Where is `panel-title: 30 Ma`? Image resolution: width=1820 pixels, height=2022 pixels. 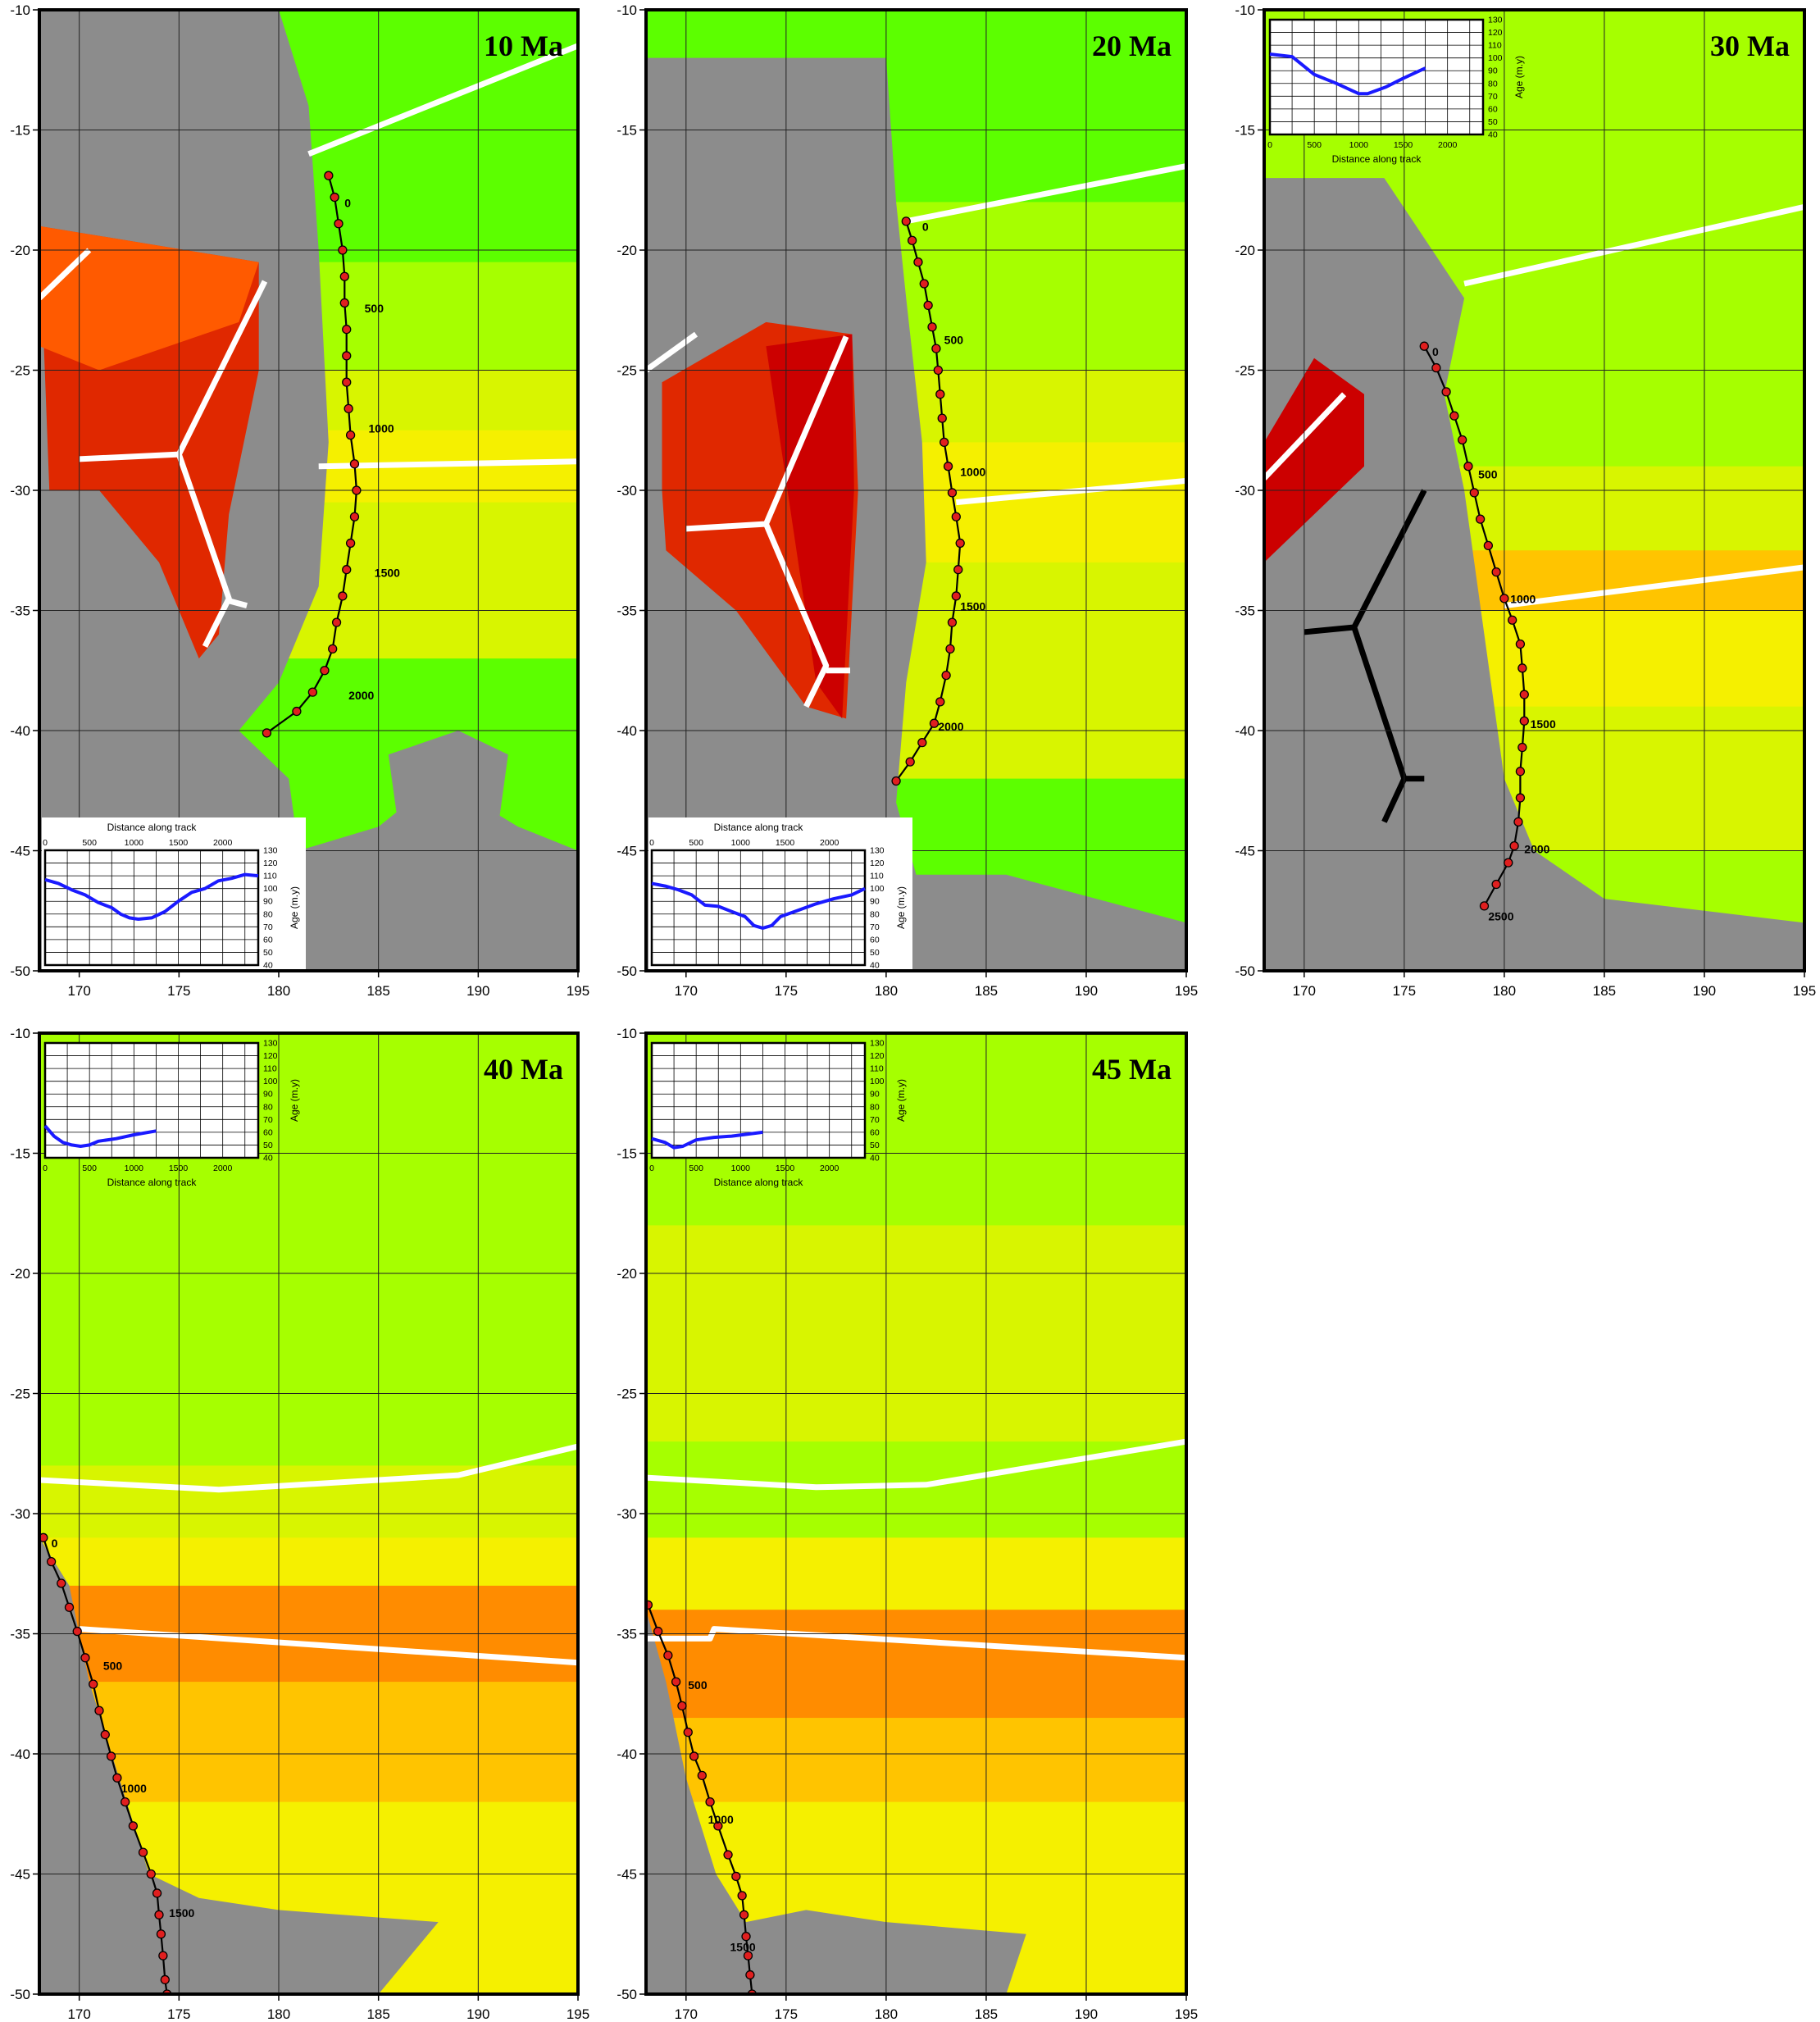
panel-title: 30 Ma is located at coordinates (1750, 46).